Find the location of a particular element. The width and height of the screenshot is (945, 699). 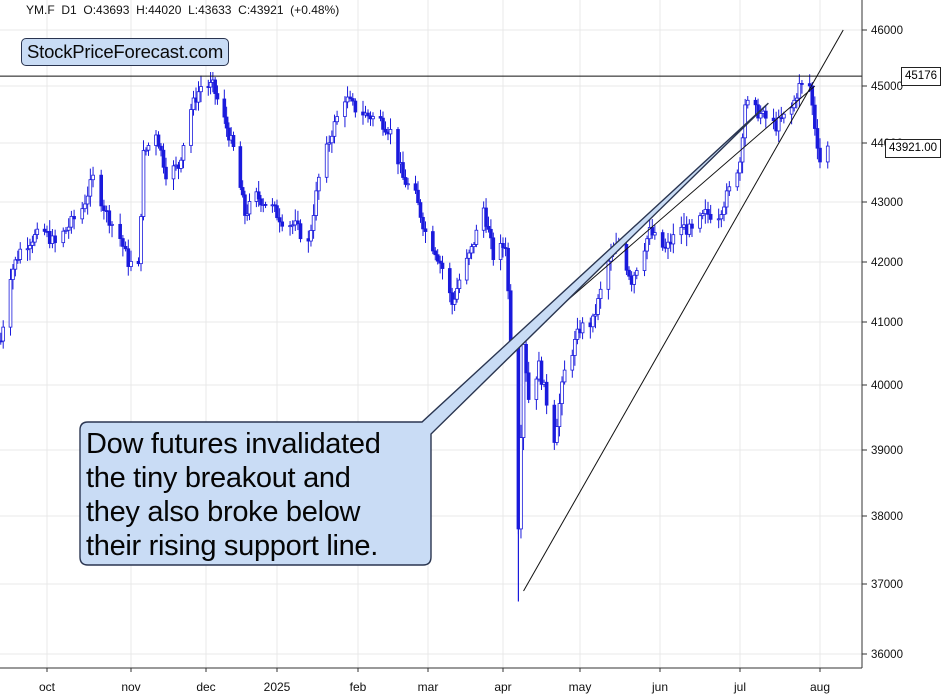

callout-line: the tiny breakout and is located at coordinates (218, 478).